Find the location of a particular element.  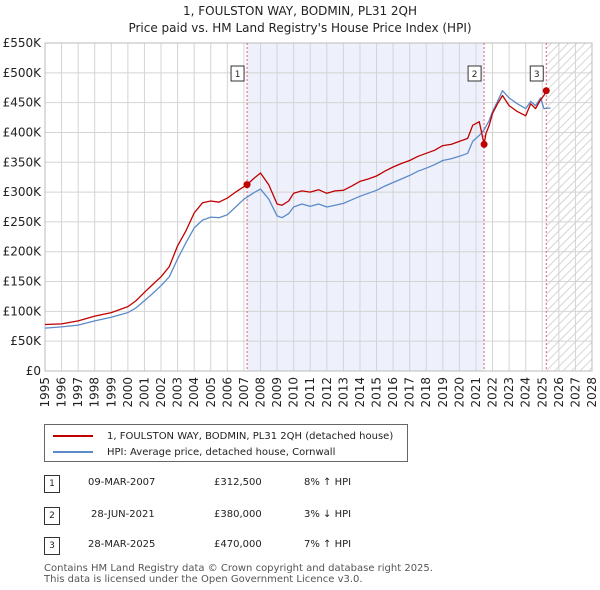

x-tick-label: 2006 is located at coordinates (227, 392).